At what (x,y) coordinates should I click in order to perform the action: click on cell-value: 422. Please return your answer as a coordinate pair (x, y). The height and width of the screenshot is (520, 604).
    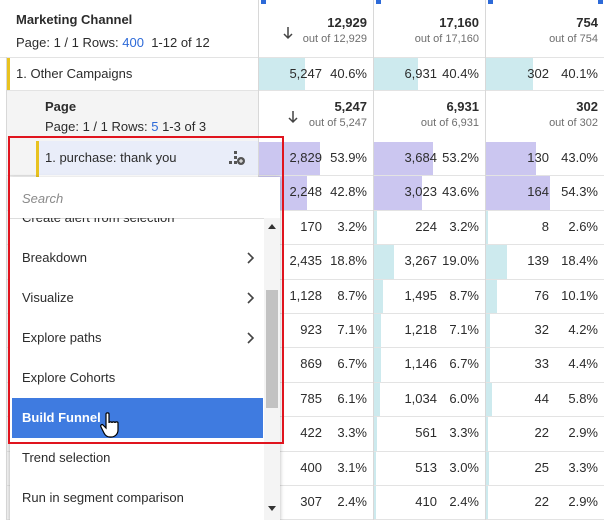
    Looking at the image, I should click on (311, 433).